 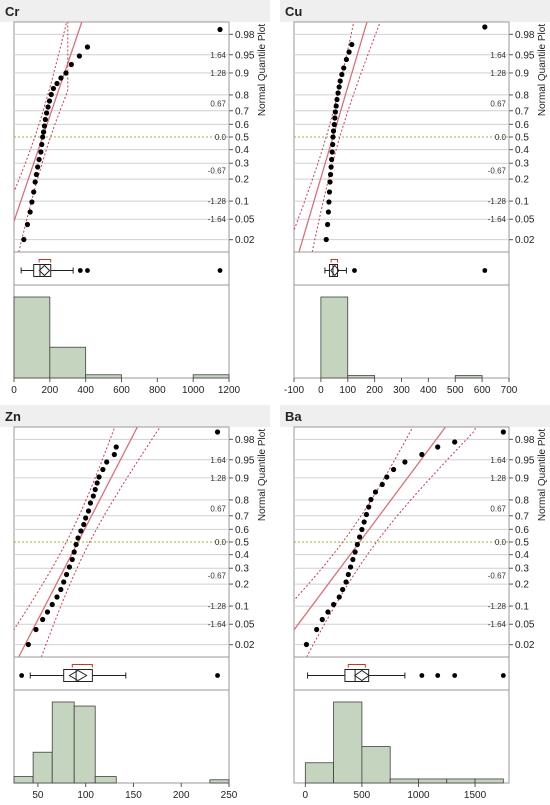 What do you see at coordinates (217, 624) in the screenshot?
I see `z-score-label: -1.64` at bounding box center [217, 624].